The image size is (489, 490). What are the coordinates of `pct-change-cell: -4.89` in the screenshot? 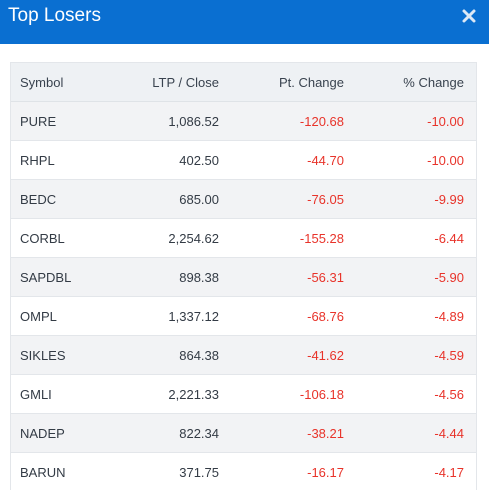 It's located at (416, 316).